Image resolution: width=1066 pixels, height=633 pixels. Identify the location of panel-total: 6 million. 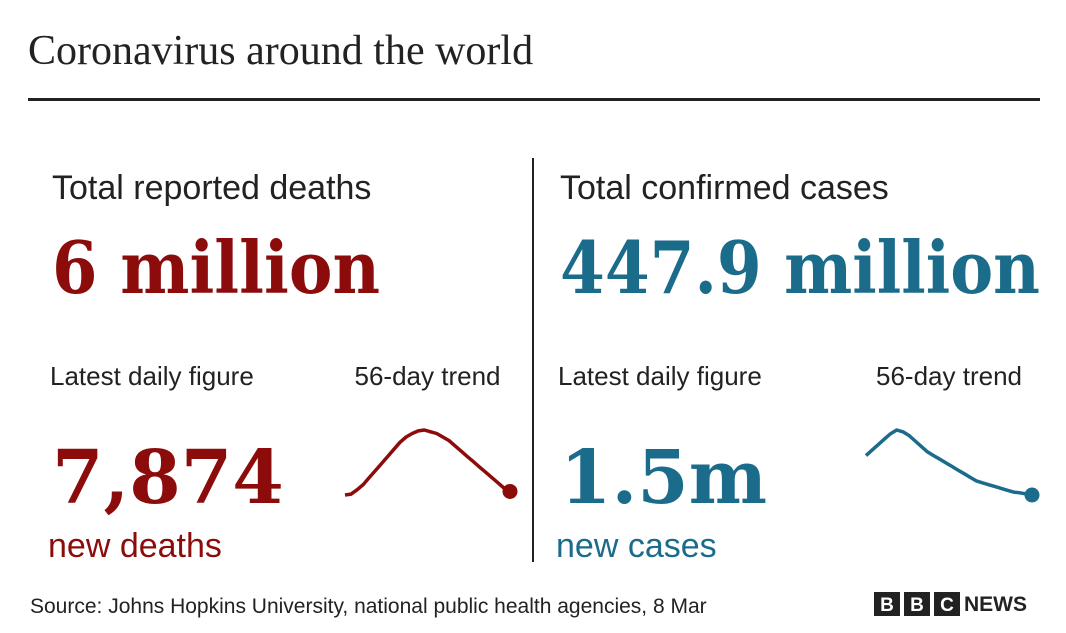
(216, 267).